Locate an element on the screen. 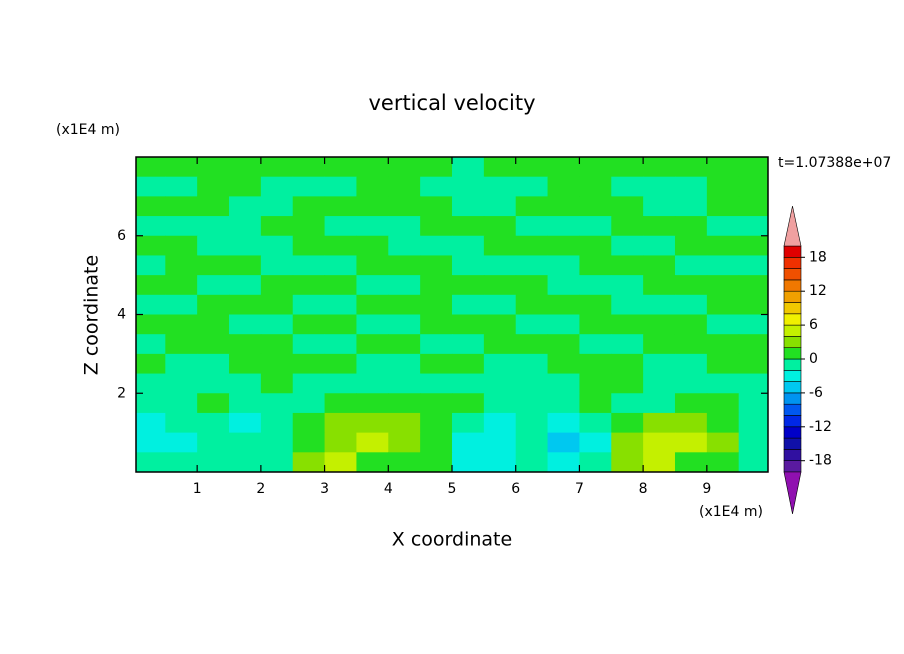  chart-title: vertical velocity is located at coordinates (451, 103).